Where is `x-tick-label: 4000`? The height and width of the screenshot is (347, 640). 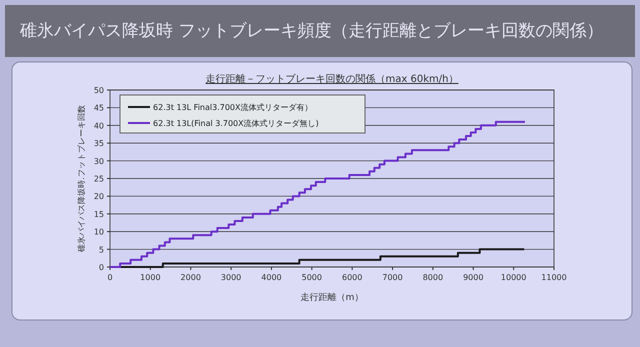 x-tick-label: 4000 is located at coordinates (271, 277).